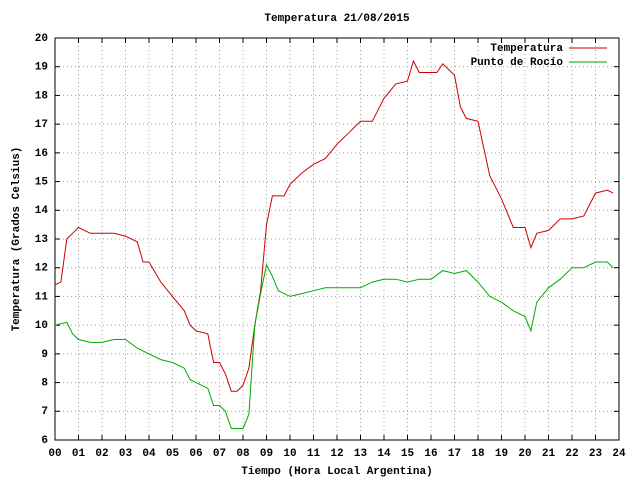  Describe the element at coordinates (41, 68) in the screenshot. I see `y-tick-label: 19` at that location.